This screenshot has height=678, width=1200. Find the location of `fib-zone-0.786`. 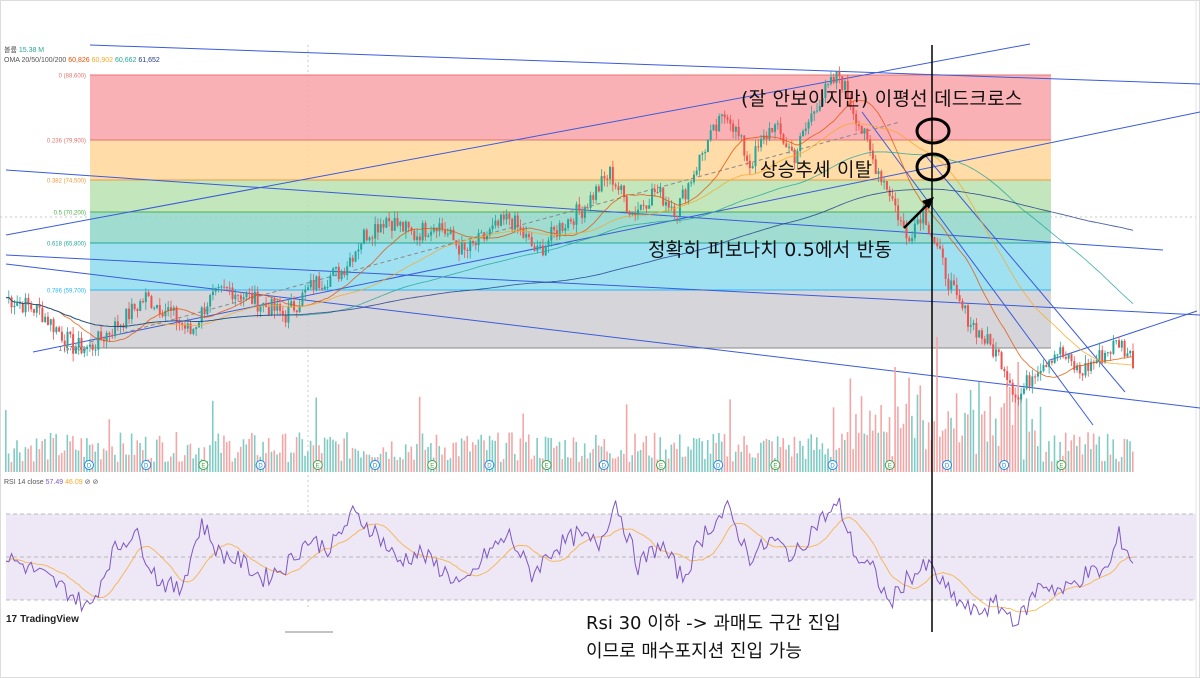

fib-zone-0.786 is located at coordinates (570, 319).